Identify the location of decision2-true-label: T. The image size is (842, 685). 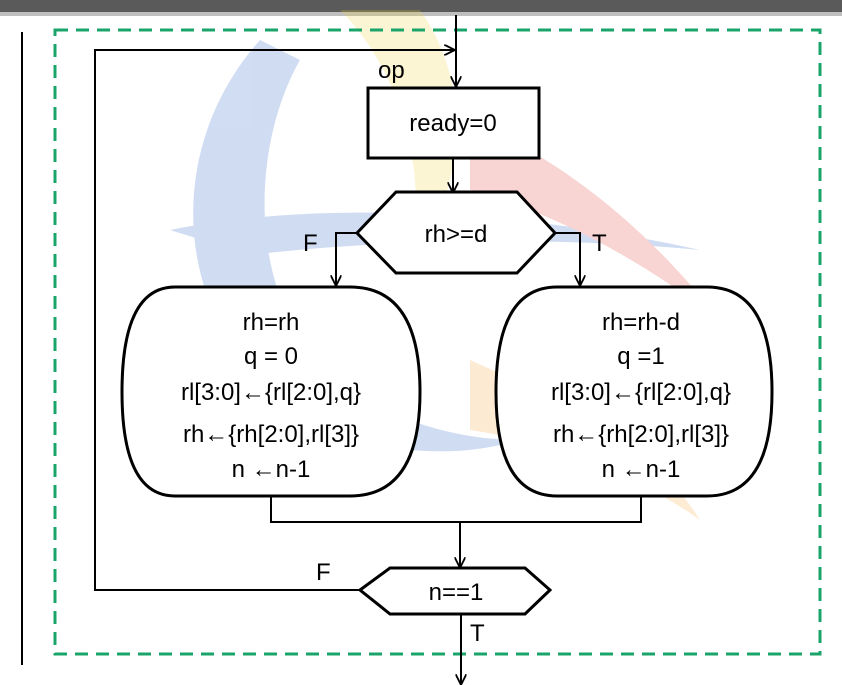
(477, 633).